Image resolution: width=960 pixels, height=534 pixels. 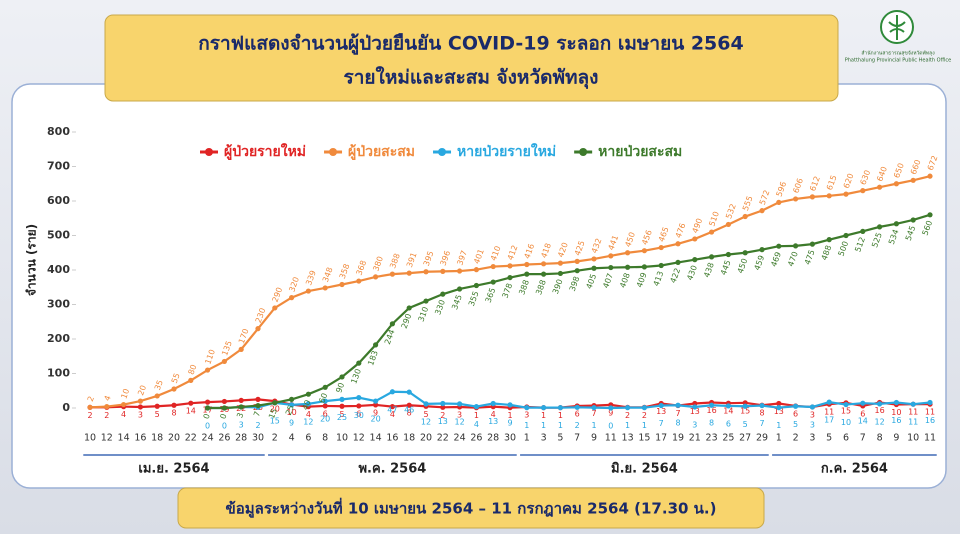 I want to click on data-label: 12, so click(x=460, y=421).